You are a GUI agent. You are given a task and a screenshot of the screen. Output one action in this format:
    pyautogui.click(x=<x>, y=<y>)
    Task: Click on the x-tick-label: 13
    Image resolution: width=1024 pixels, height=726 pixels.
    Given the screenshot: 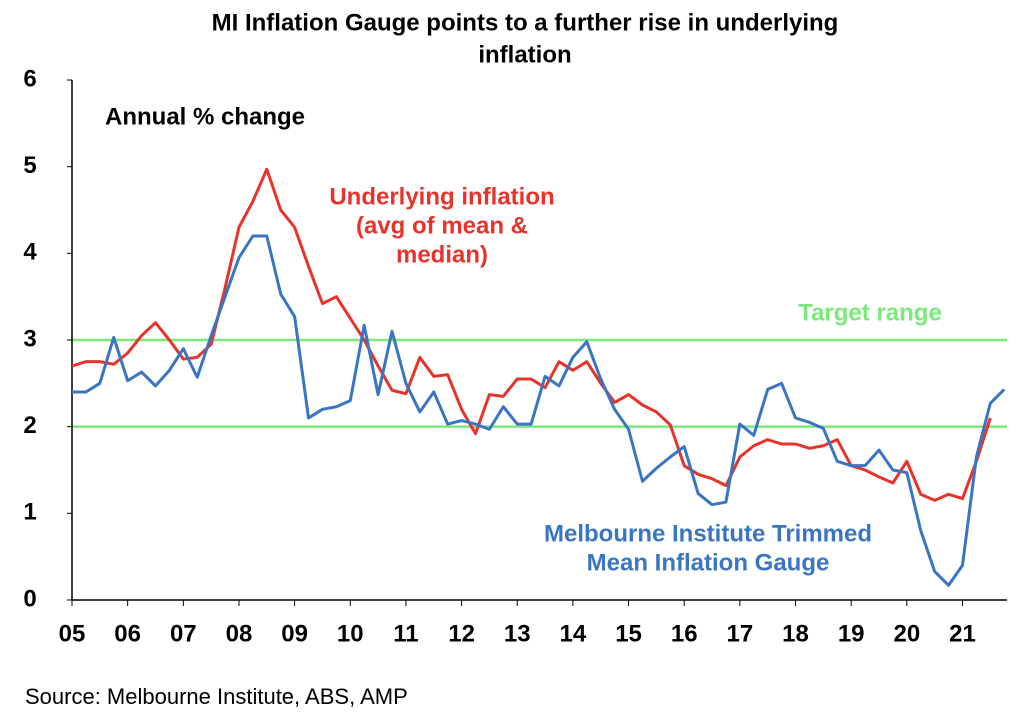 What is the action you would take?
    pyautogui.click(x=517, y=633)
    